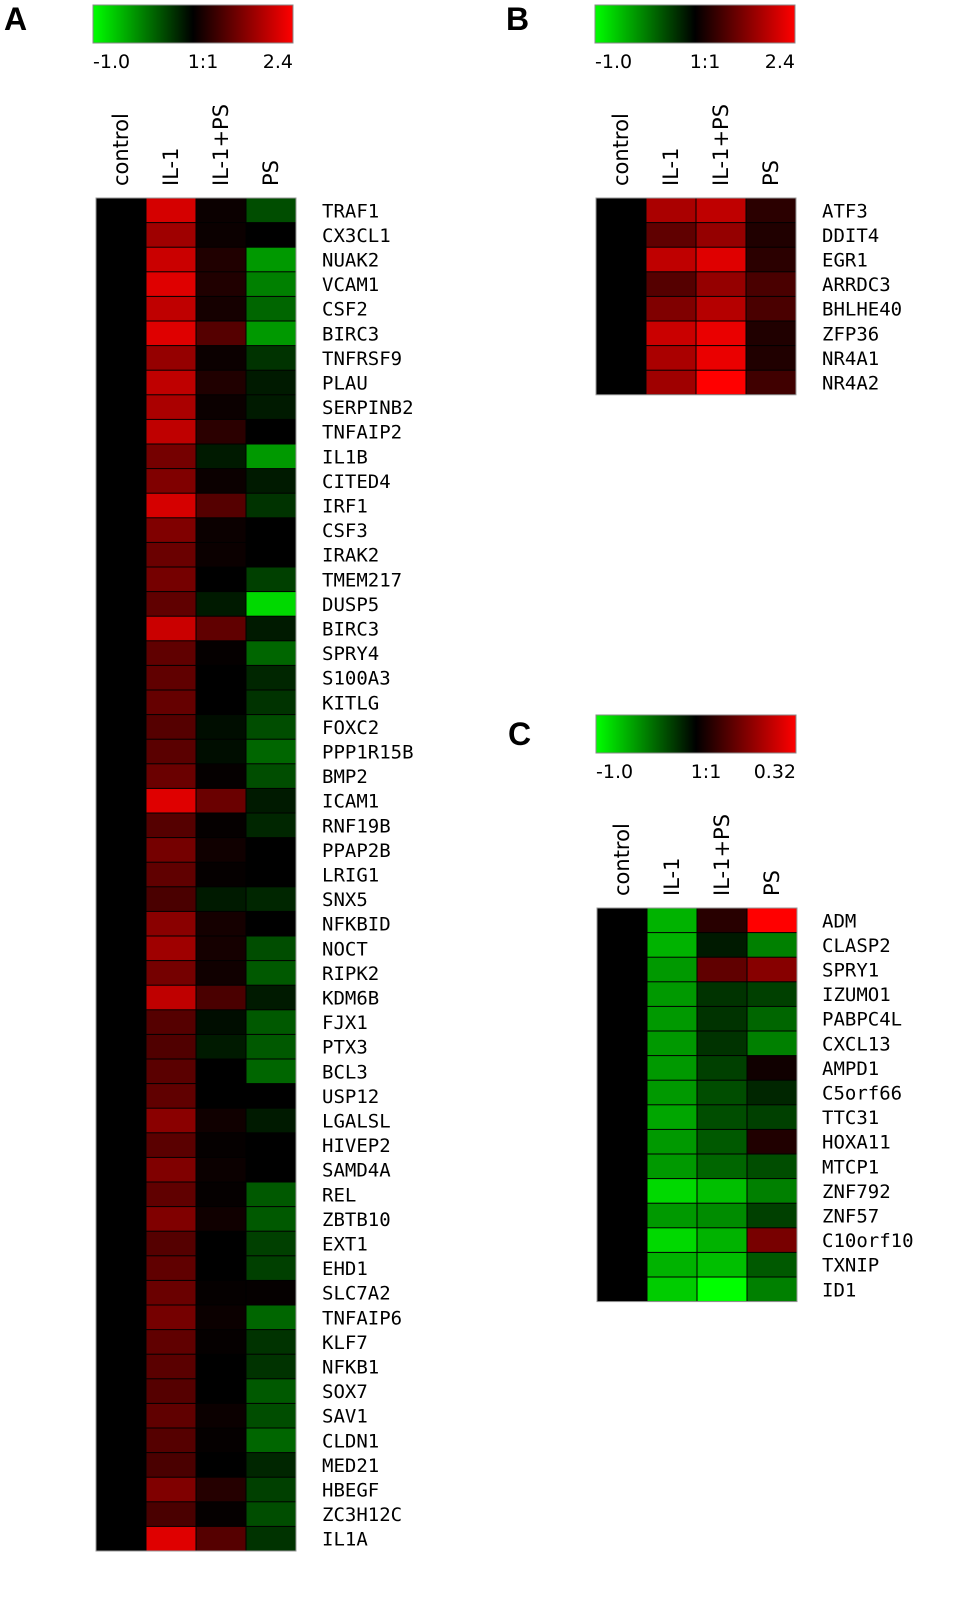 This screenshot has width=972, height=1618. What do you see at coordinates (850, 971) in the screenshot?
I see `row-label: SPRY1` at bounding box center [850, 971].